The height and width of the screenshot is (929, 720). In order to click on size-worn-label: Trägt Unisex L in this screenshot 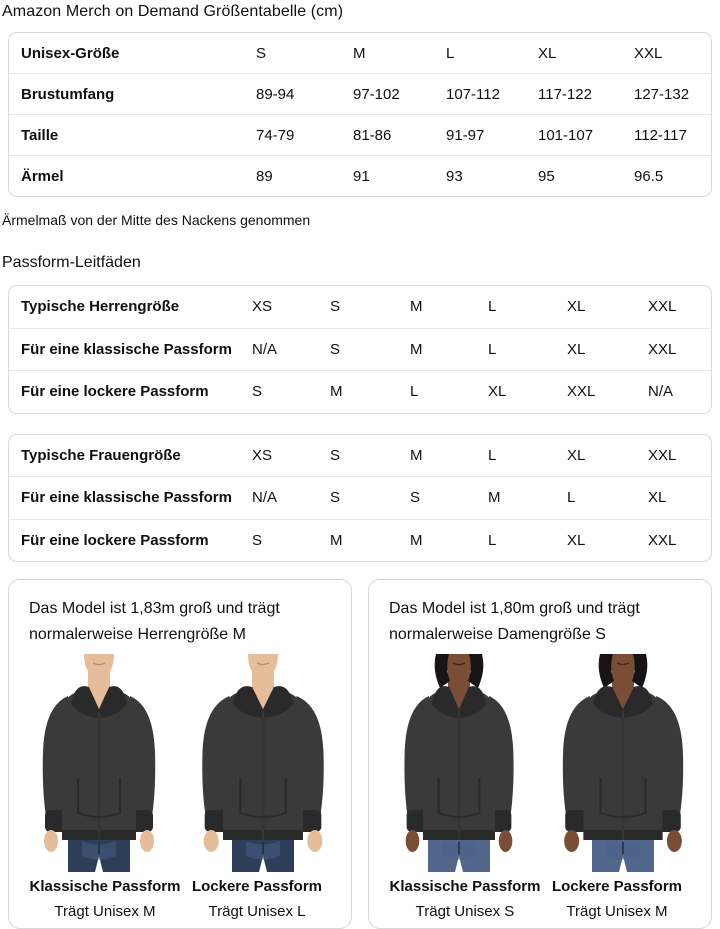, I will do `click(257, 911)`.